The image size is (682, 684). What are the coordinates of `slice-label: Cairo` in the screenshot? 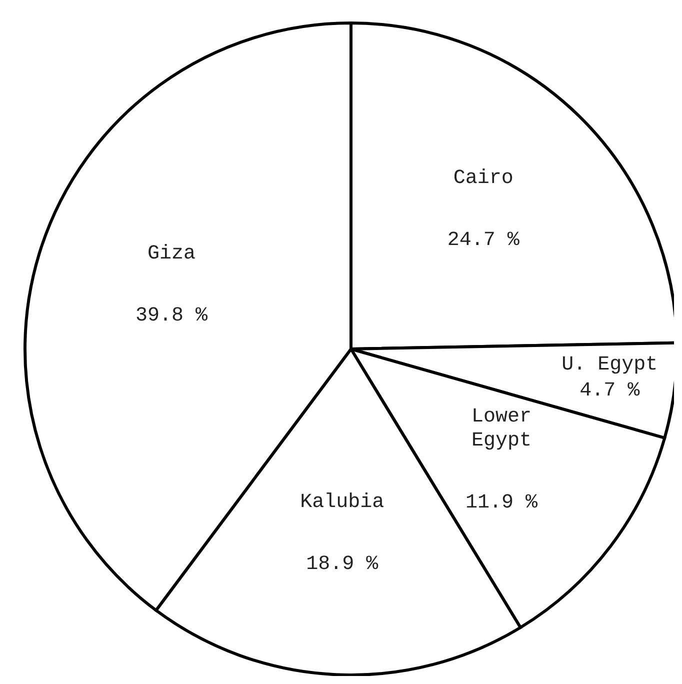 It's located at (483, 178).